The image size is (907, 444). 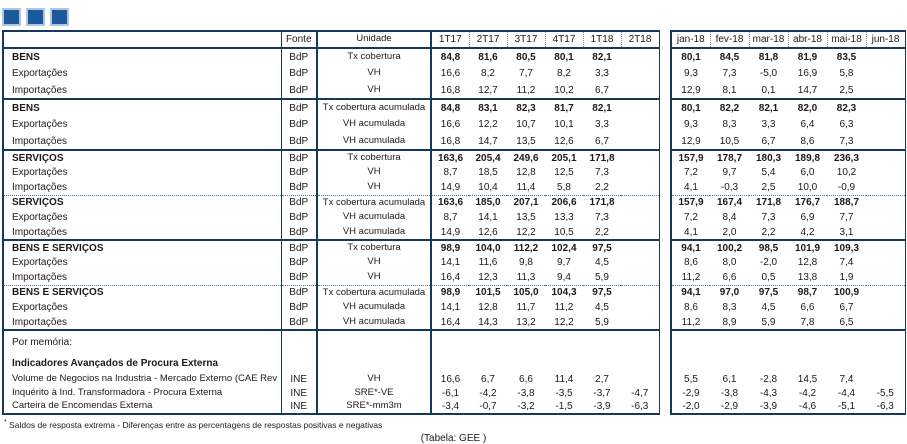 What do you see at coordinates (564, 407) in the screenshot?
I see `cell-quarter-value: -1,5` at bounding box center [564, 407].